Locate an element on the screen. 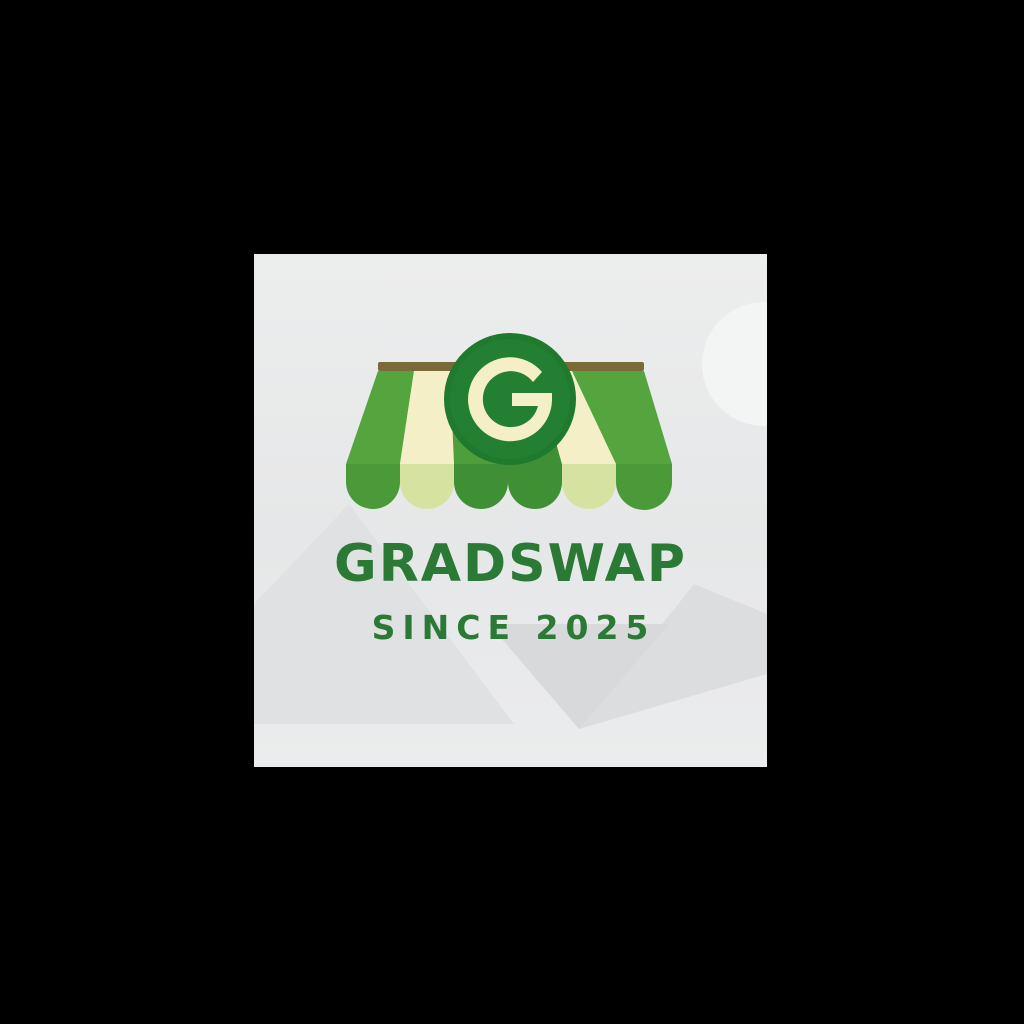 The image size is (1024, 1024). storefront-awning-icon is located at coordinates (509, 436).